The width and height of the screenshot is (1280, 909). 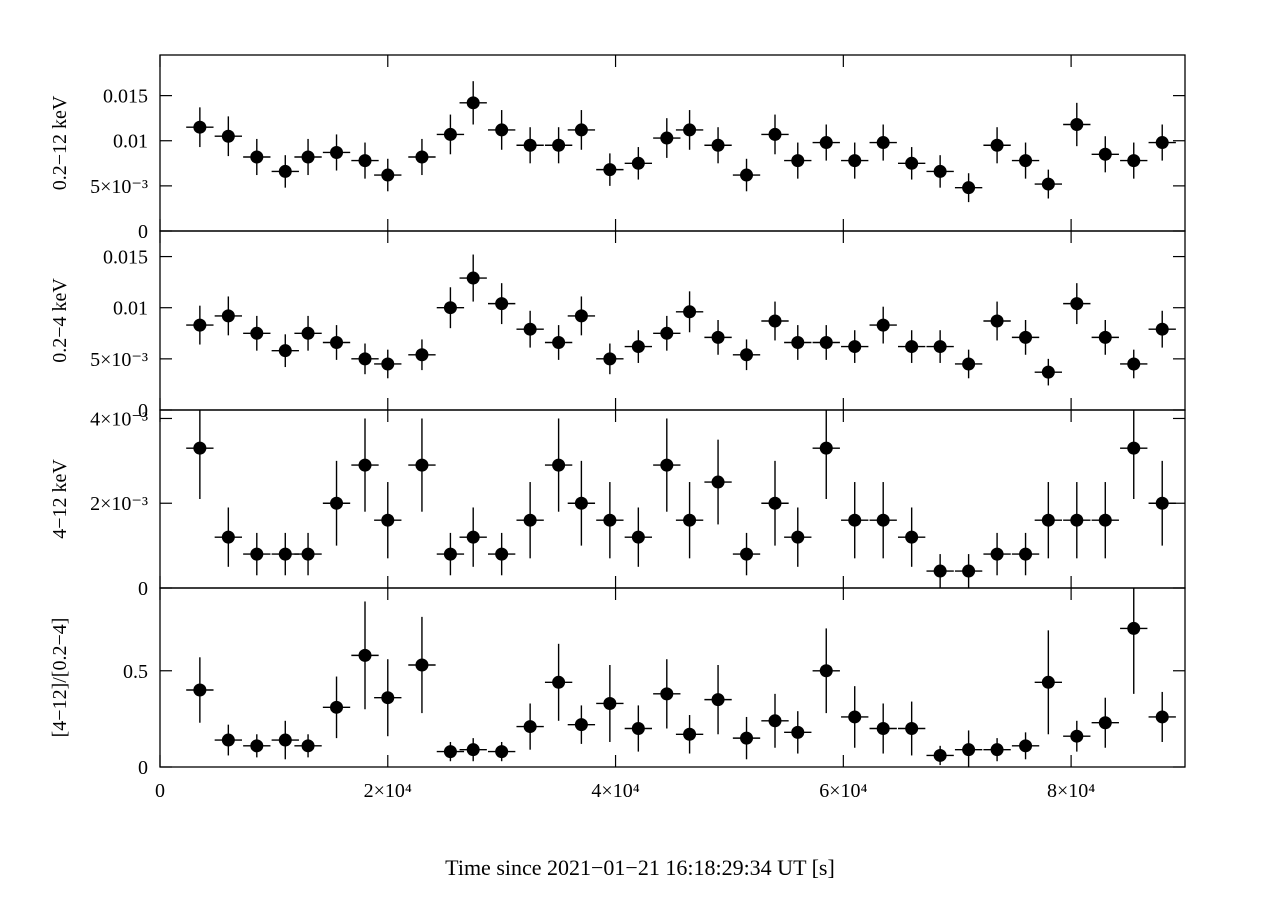 I want to click on y-tick-label: 0.01, so click(x=130, y=142).